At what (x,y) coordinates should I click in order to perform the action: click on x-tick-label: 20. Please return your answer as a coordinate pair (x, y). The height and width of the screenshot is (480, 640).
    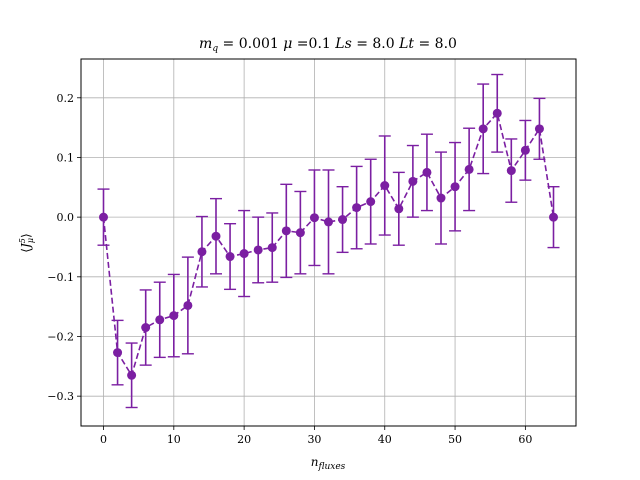
    Looking at the image, I should click on (244, 439).